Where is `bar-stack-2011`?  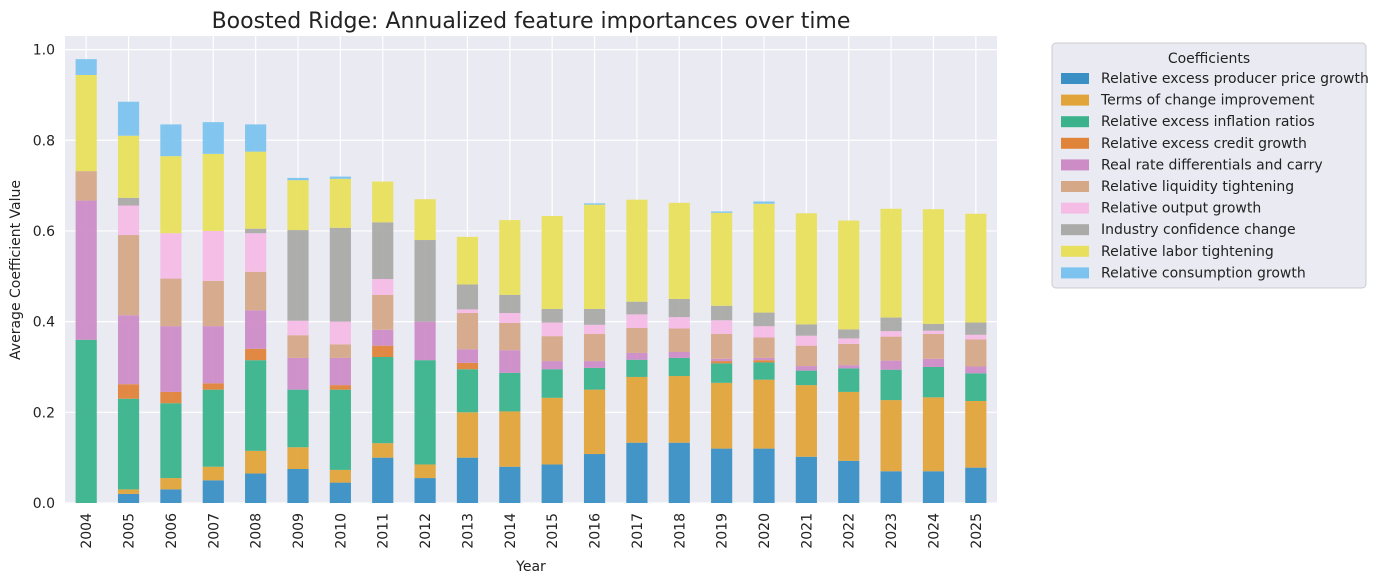 bar-stack-2011 is located at coordinates (383, 342).